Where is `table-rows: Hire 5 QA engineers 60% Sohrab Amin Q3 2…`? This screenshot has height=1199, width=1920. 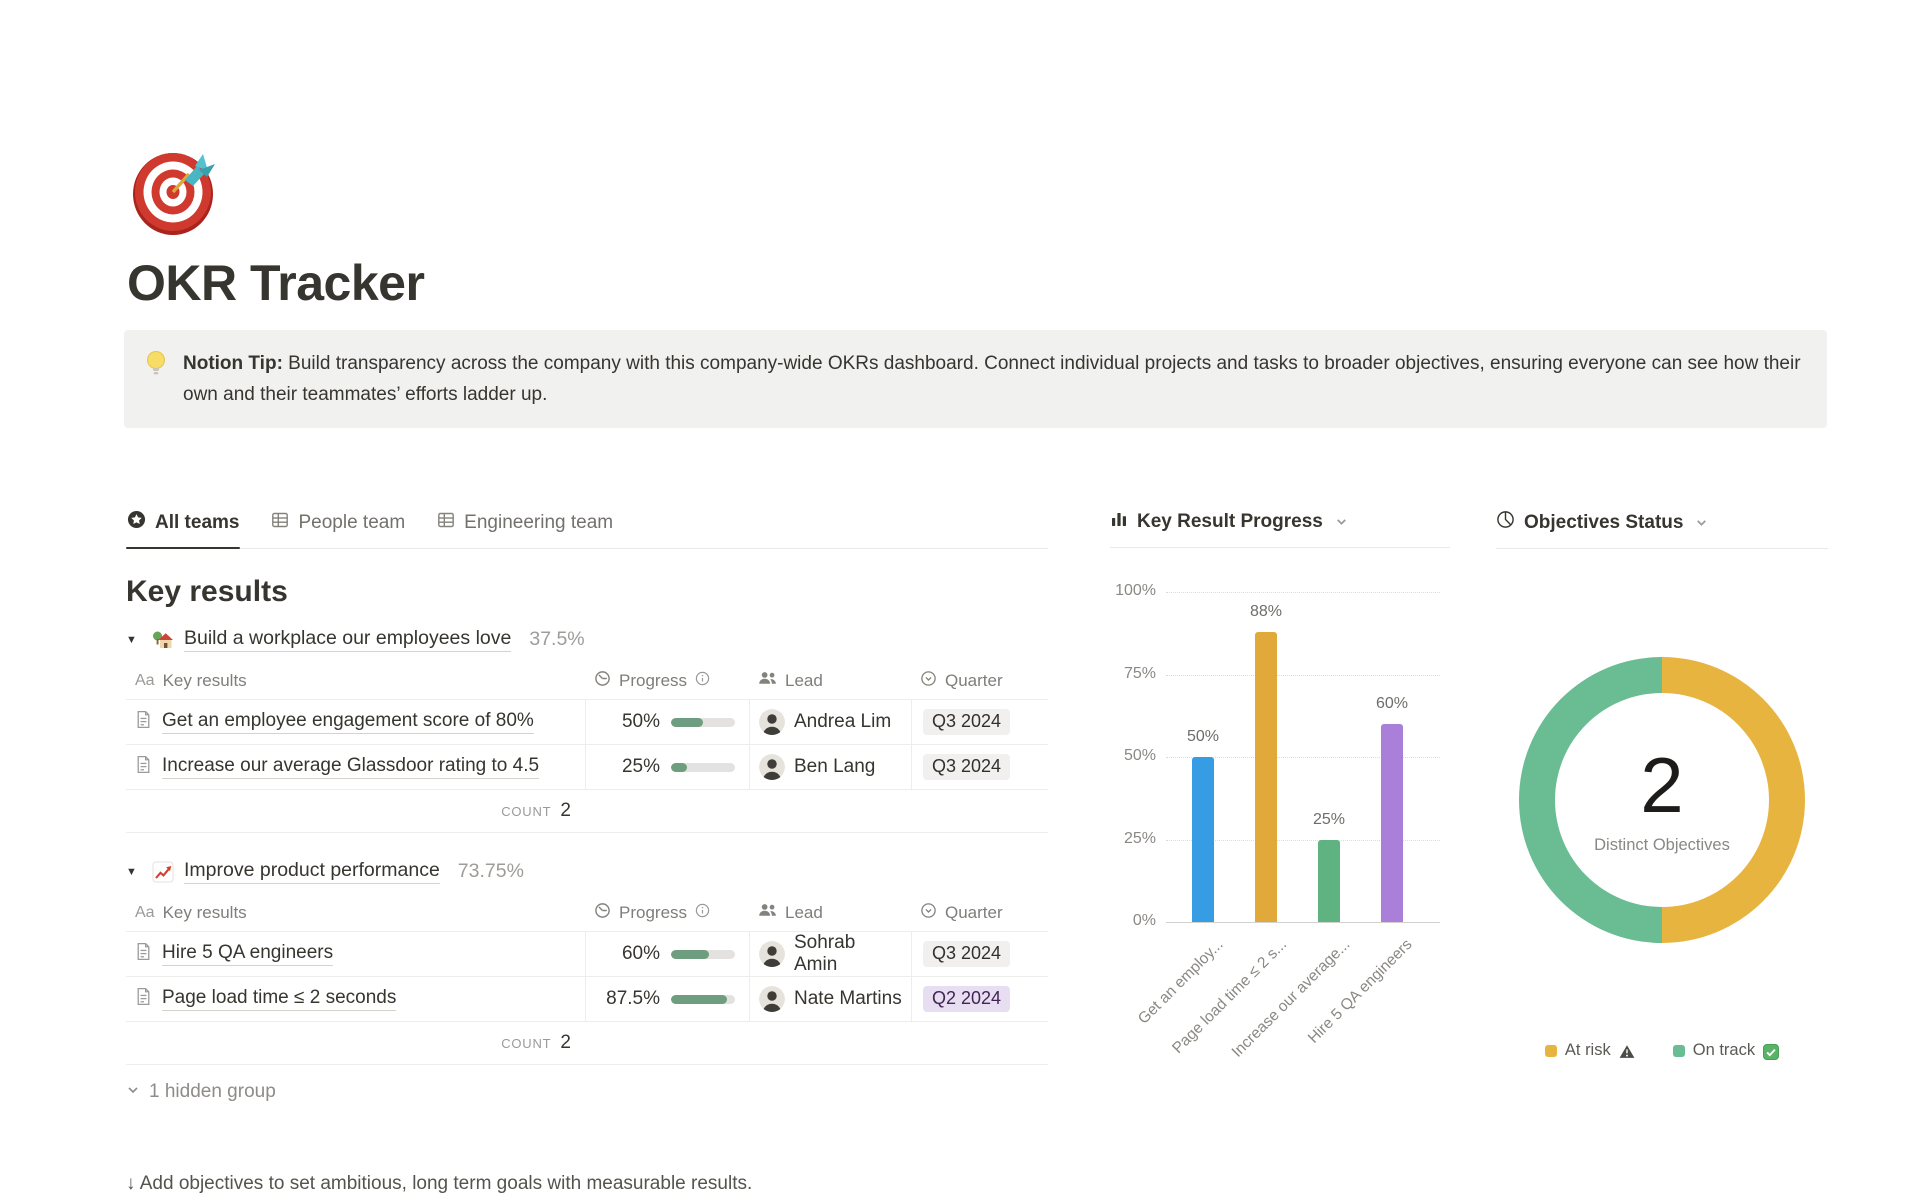 table-rows: Hire 5 QA engineers 60% Sohrab Amin Q3 2… is located at coordinates (587, 977).